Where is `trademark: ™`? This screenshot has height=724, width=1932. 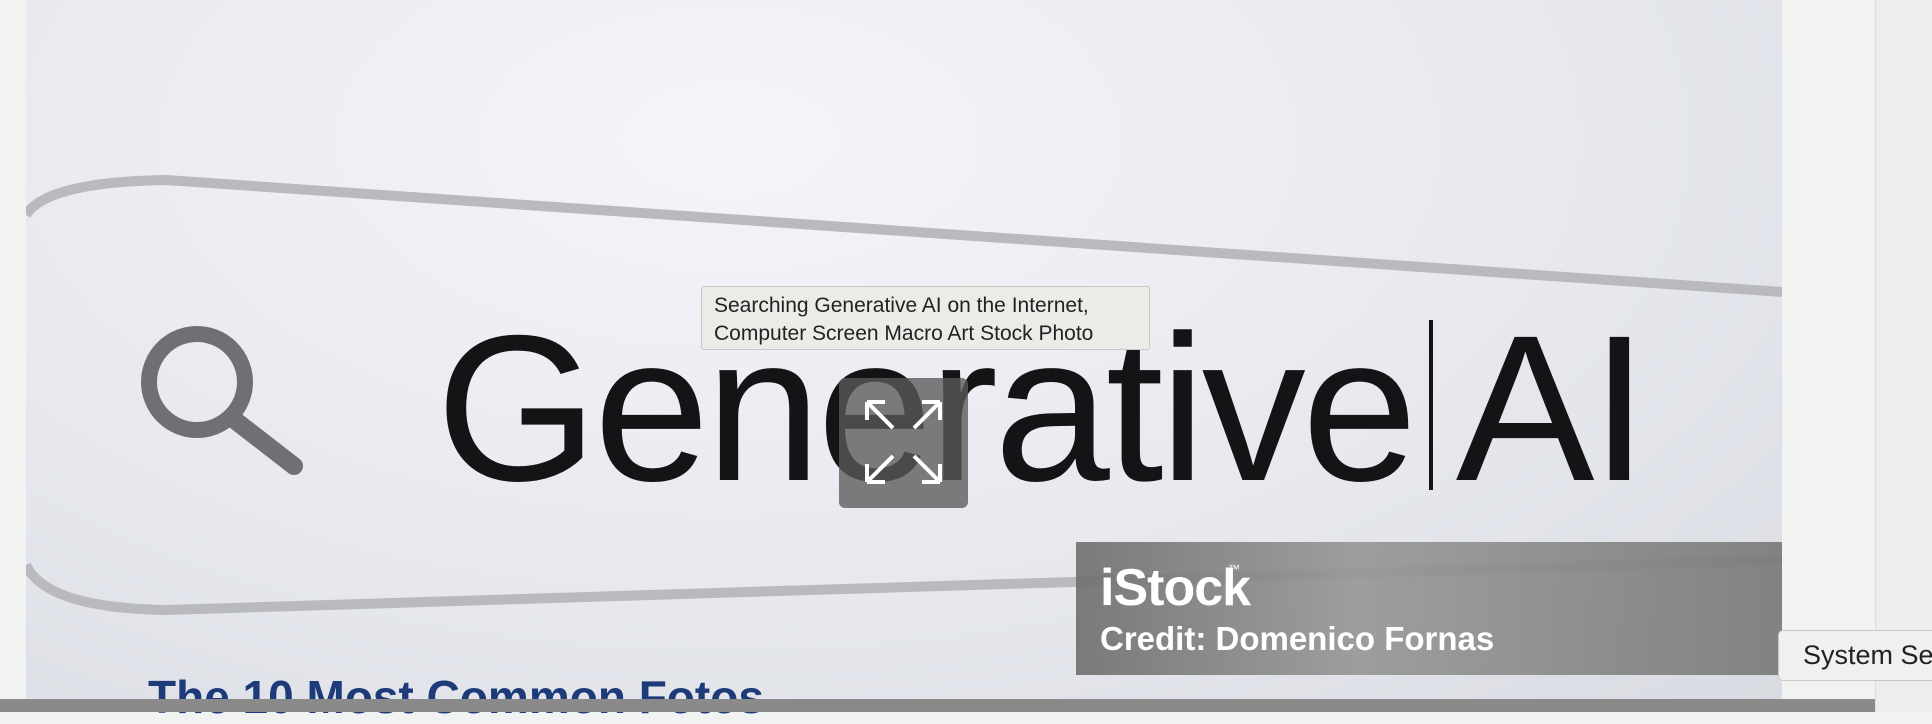 trademark: ™ is located at coordinates (1234, 569).